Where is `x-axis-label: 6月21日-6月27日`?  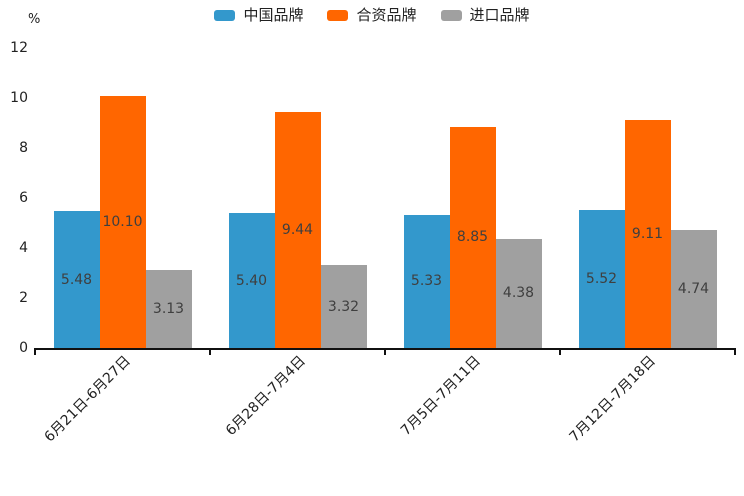
x-axis-label: 6月21日-6月27日 is located at coordinates (87, 399).